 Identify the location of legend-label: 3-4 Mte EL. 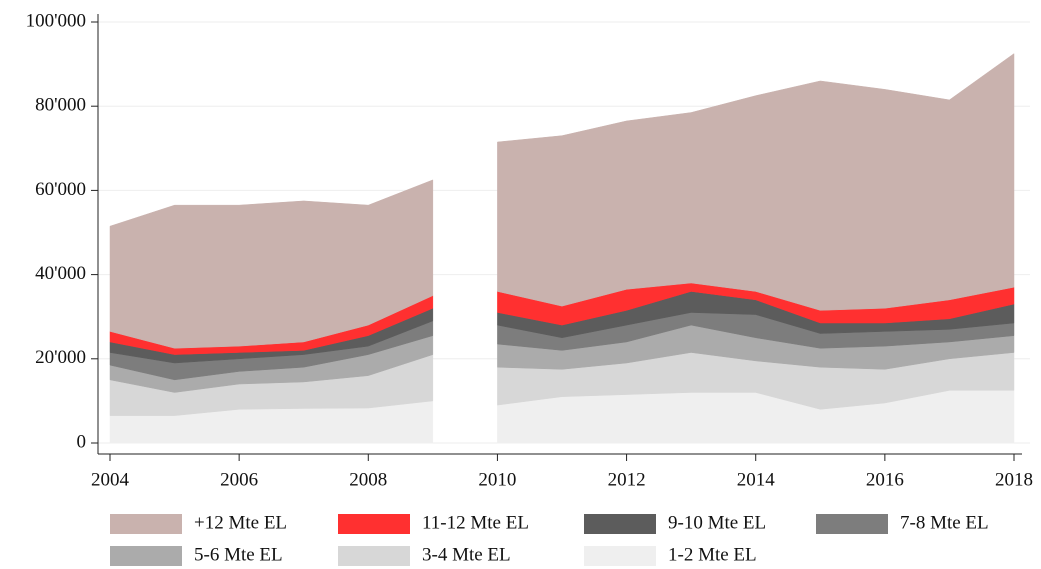
(466, 554).